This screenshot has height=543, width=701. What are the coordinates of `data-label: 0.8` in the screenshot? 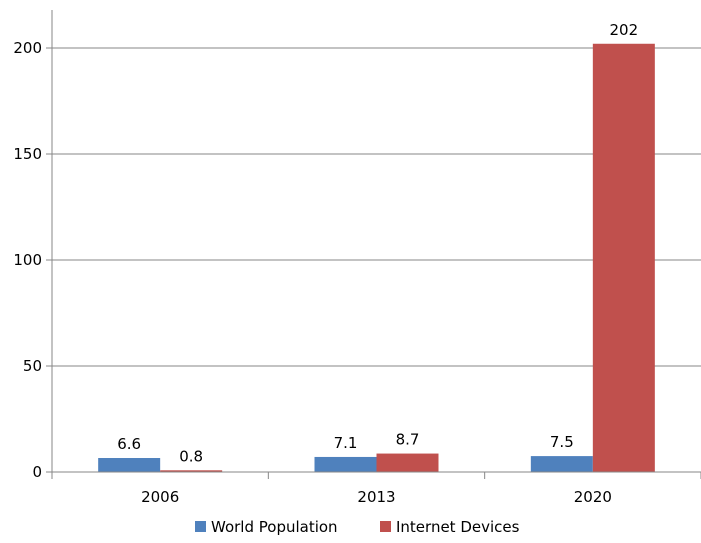 It's located at (191, 456).